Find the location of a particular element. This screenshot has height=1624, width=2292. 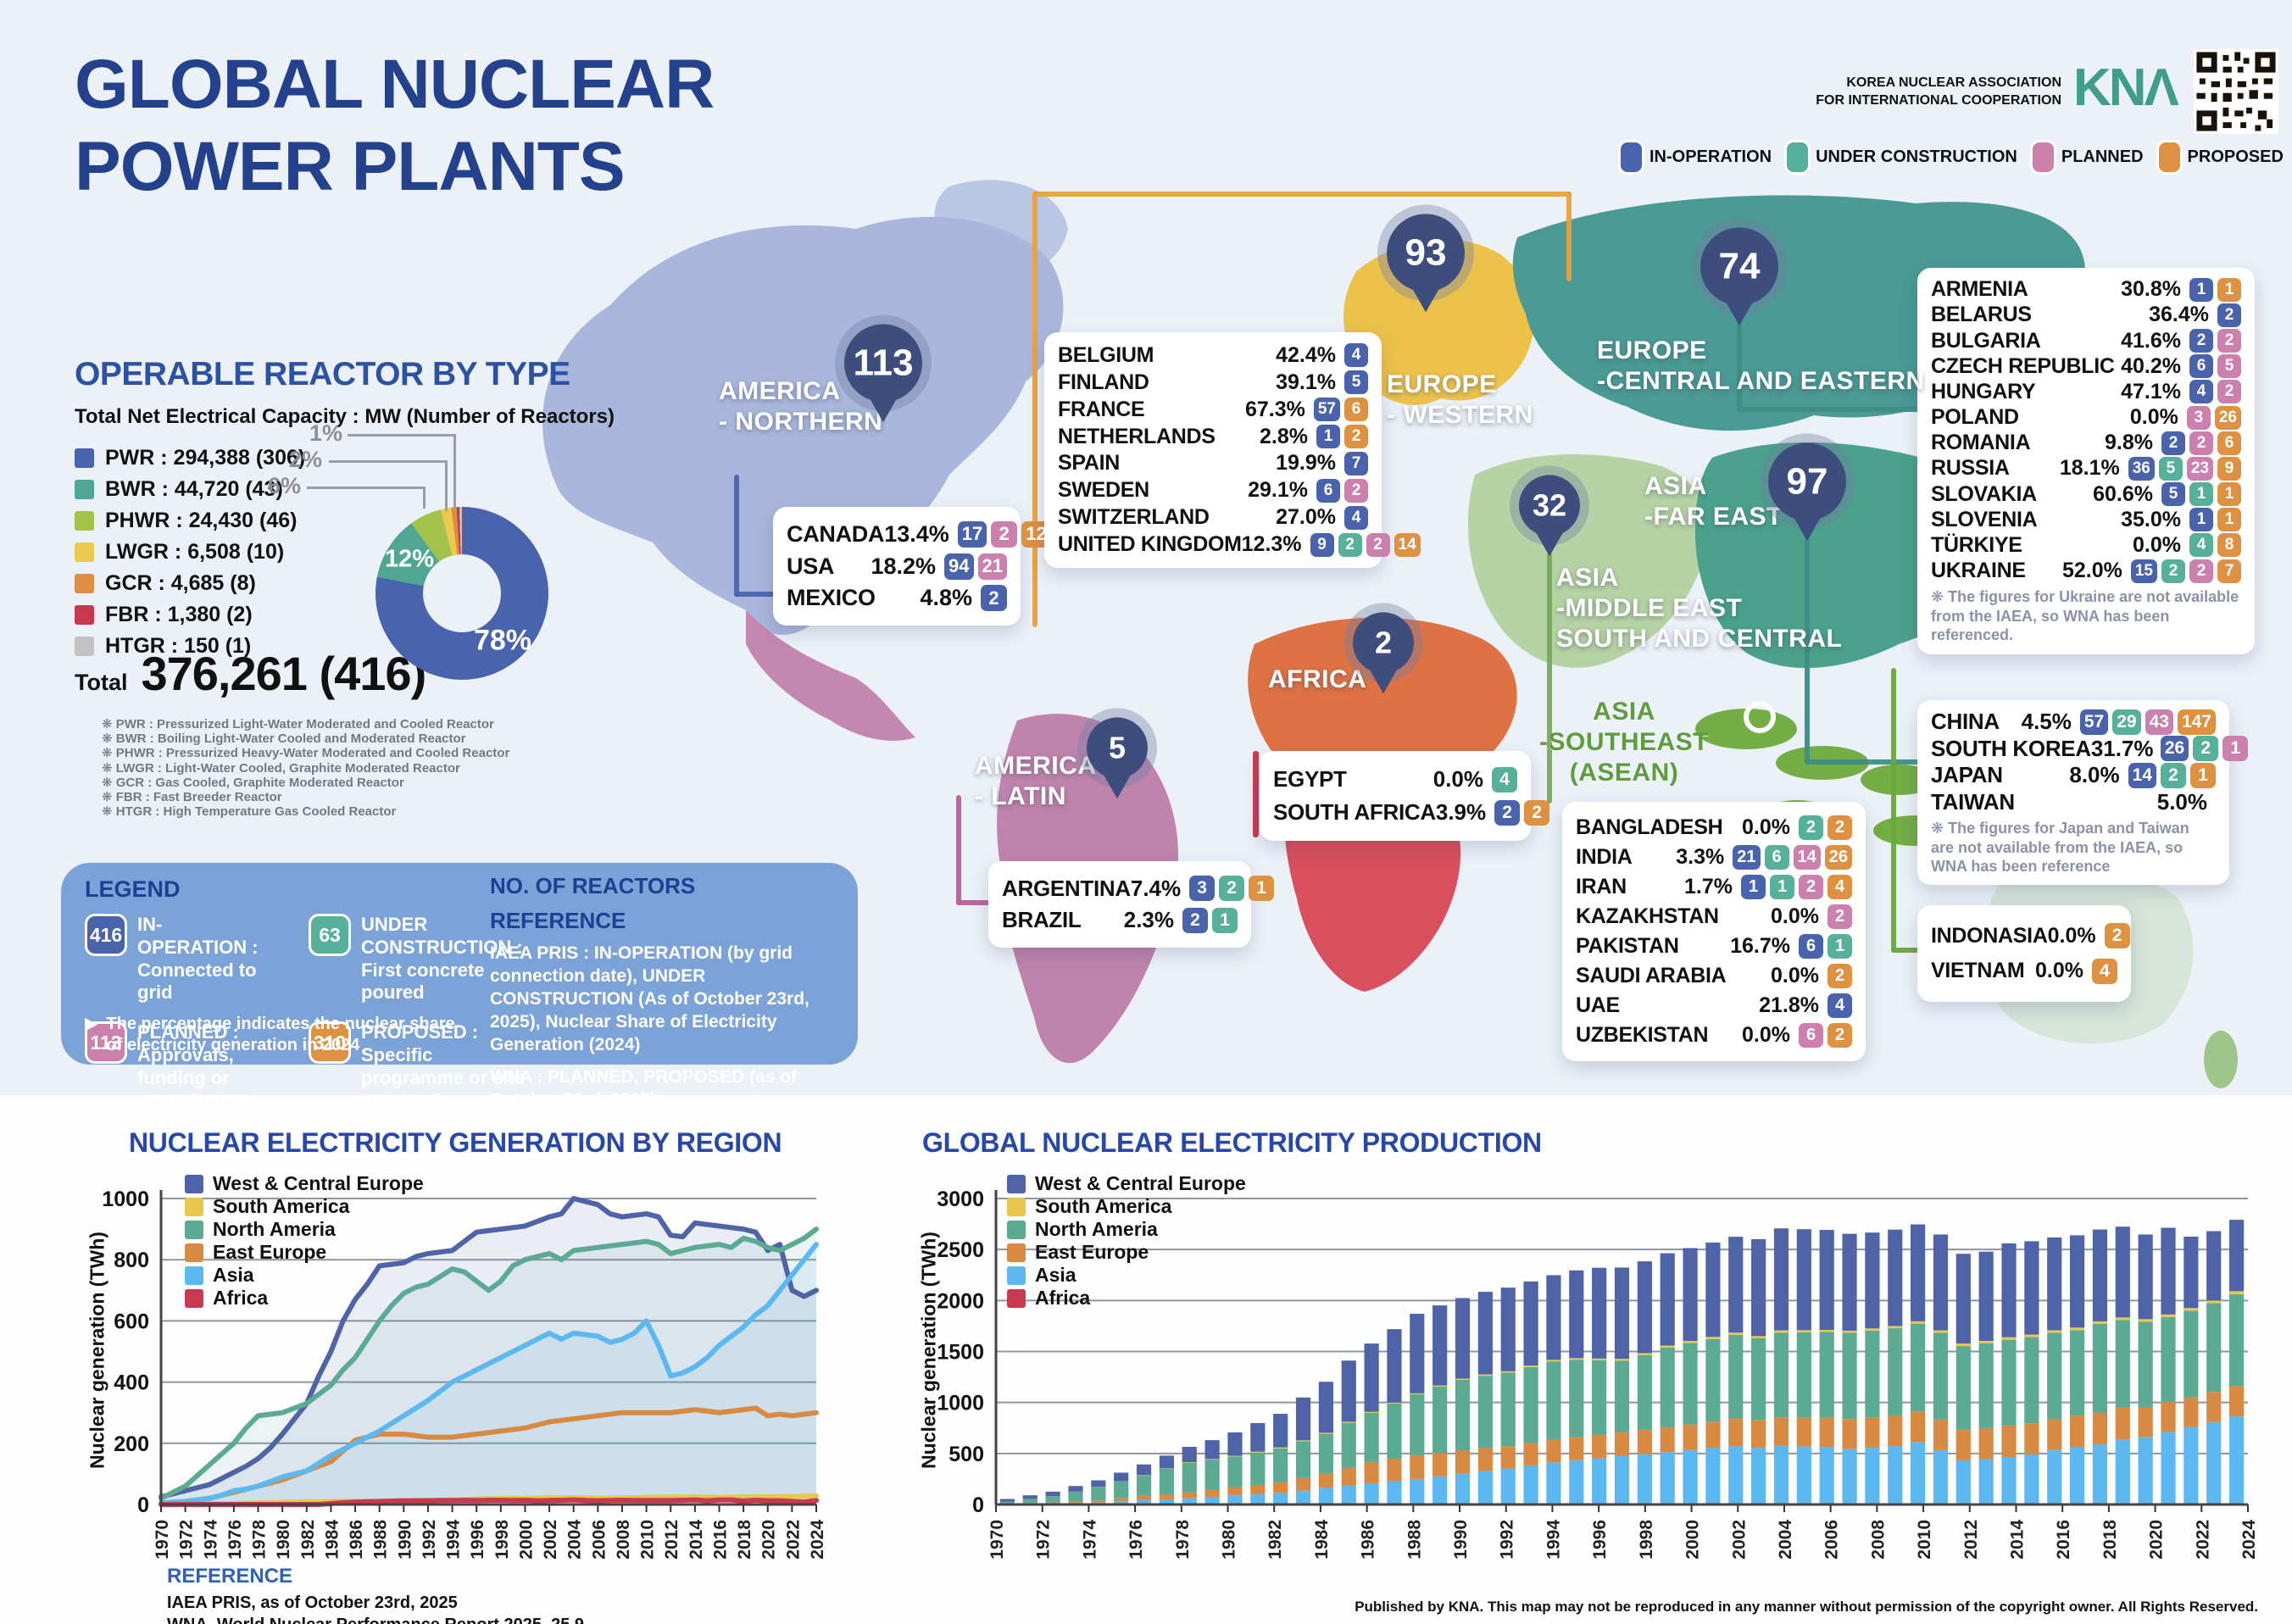

donut-callout-1pct: 1% is located at coordinates (326, 433).